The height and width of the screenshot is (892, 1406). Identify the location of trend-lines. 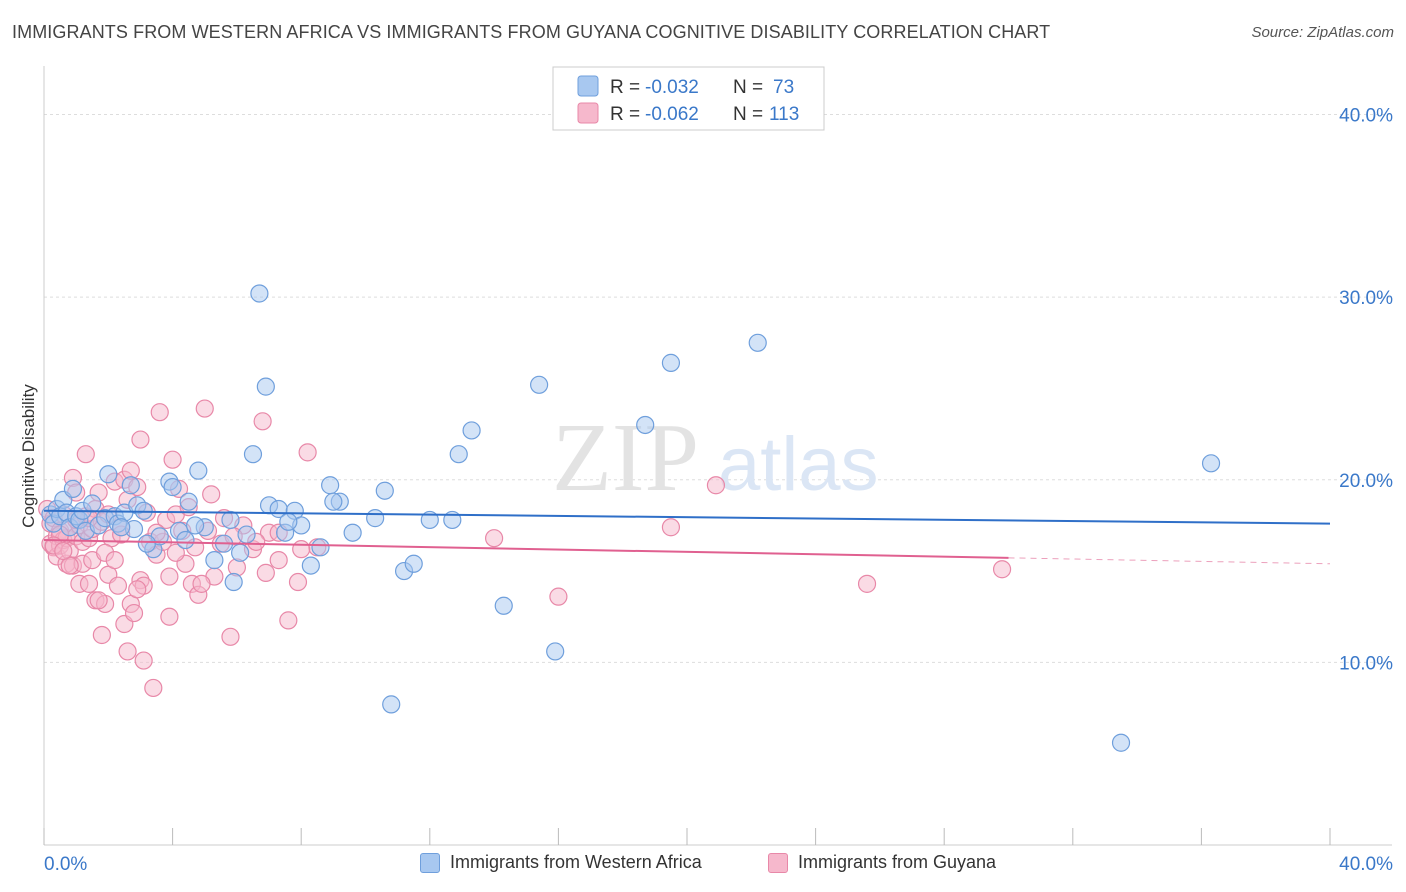
(687, 537).